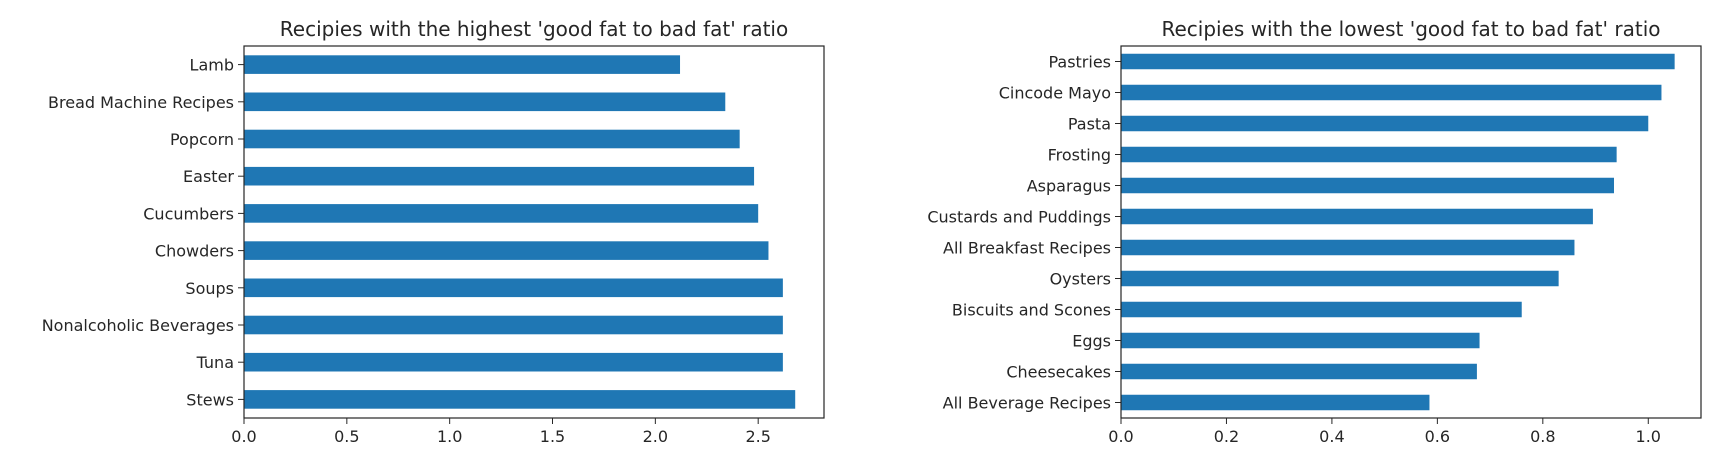 Image resolution: width=1716 pixels, height=462 pixels. Describe the element at coordinates (1069, 186) in the screenshot. I see `y-tick-label: Asparagus` at that location.